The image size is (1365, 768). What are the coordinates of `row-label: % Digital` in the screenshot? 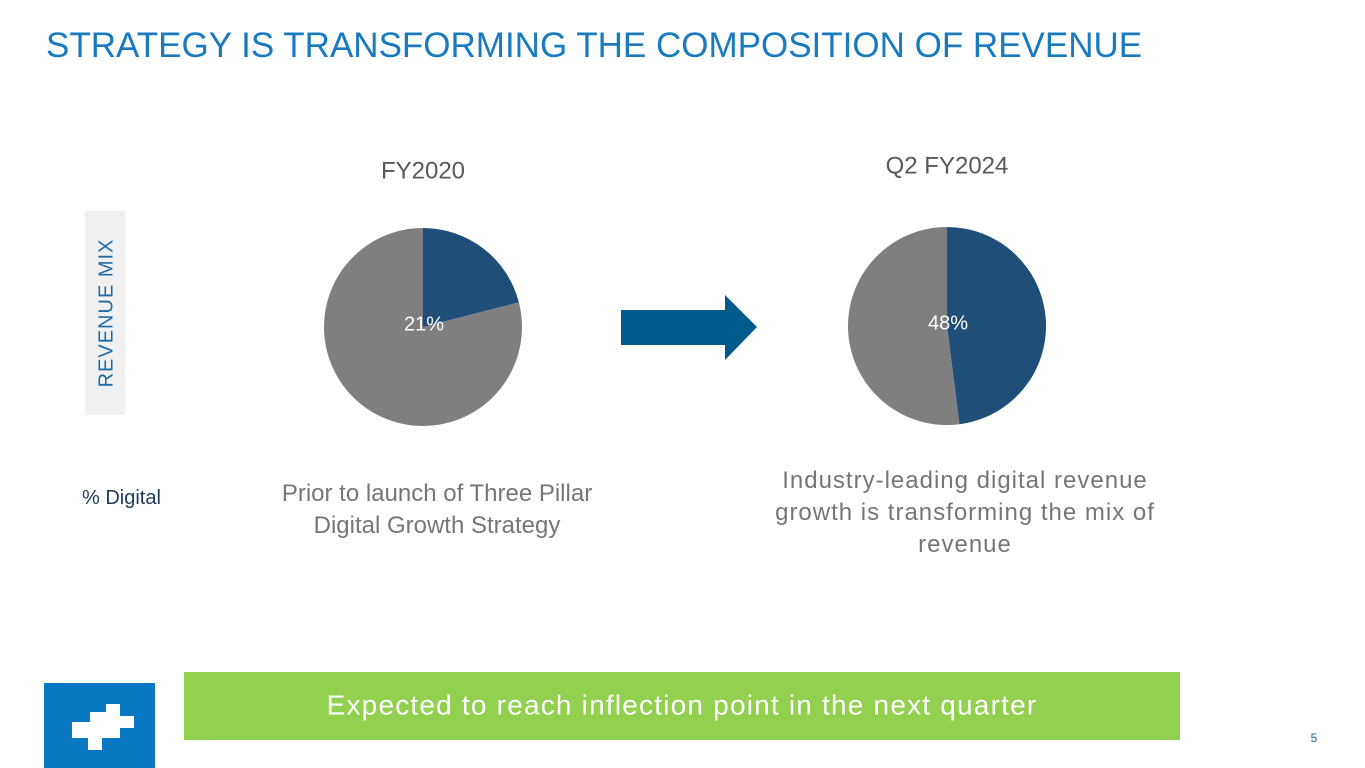 It's located at (121, 498).